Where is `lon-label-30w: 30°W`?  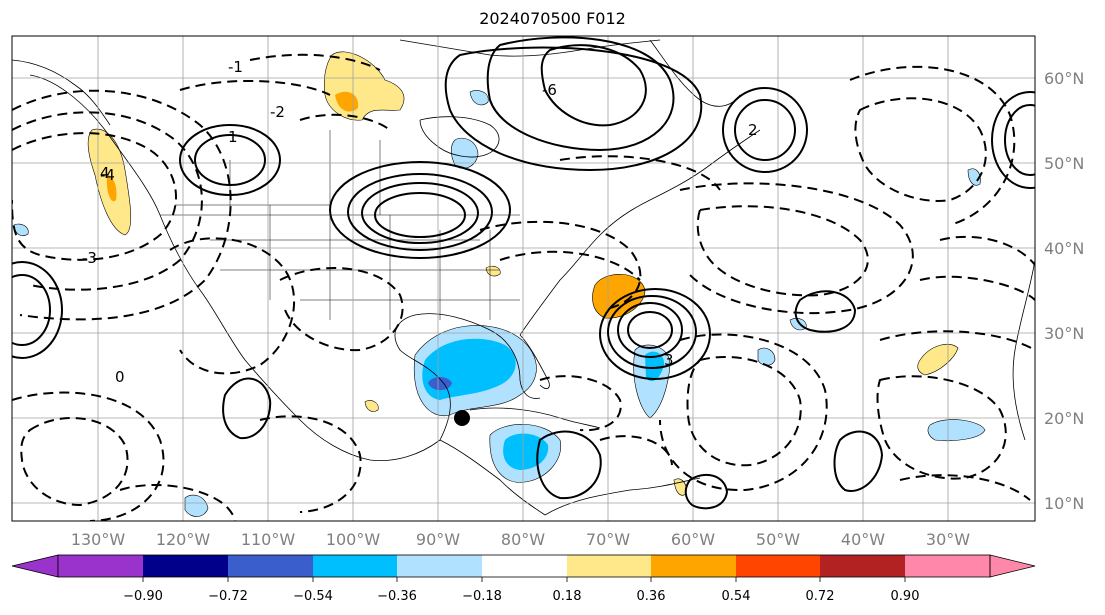 lon-label-30w: 30°W is located at coordinates (948, 539).